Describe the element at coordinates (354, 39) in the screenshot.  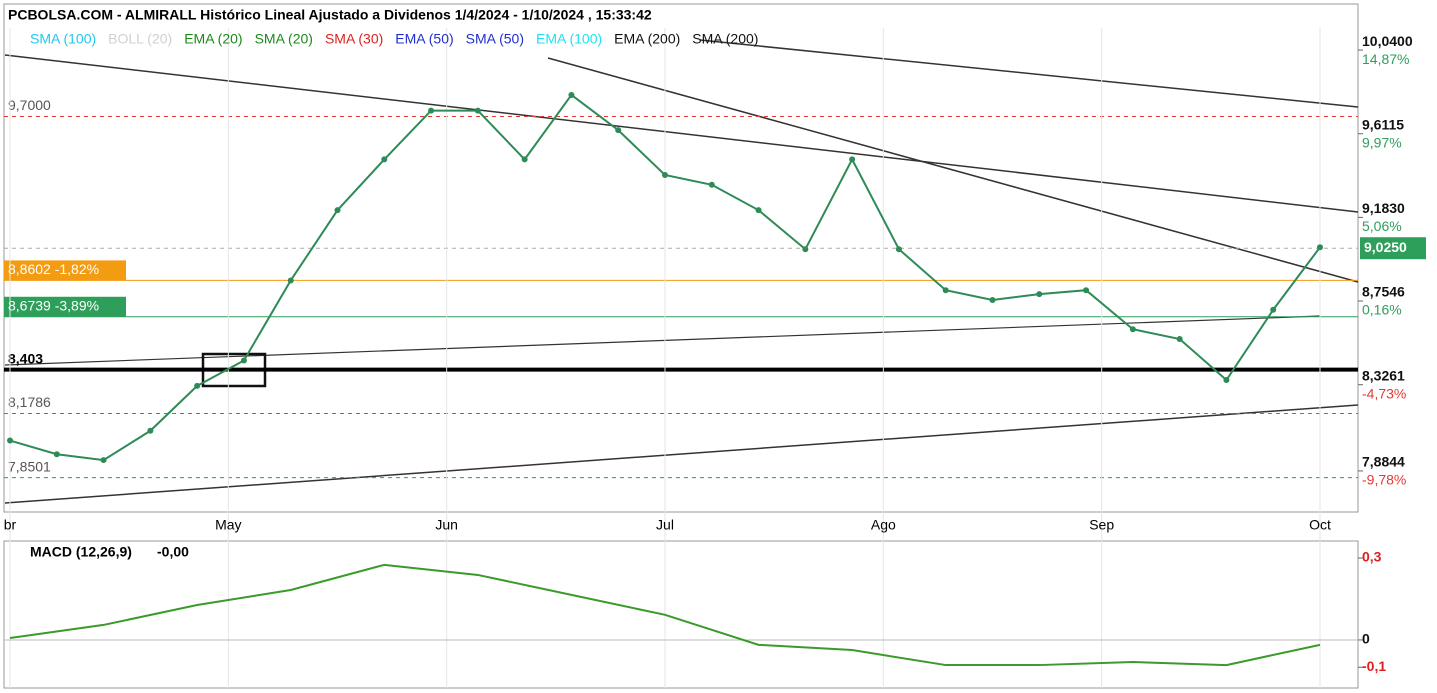
I see `legend-entry: SMA (30)` at that location.